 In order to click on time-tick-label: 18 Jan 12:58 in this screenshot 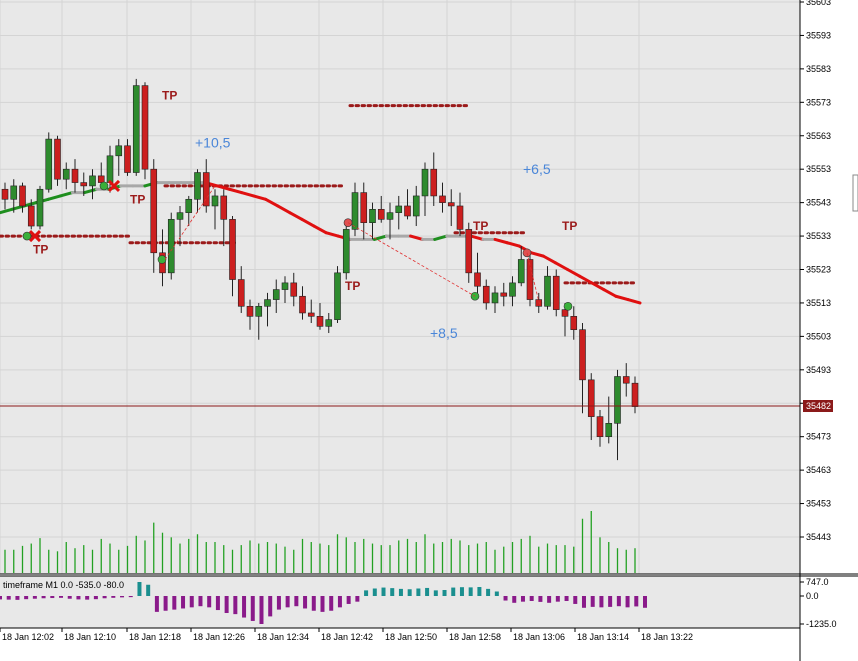, I will do `click(475, 637)`.